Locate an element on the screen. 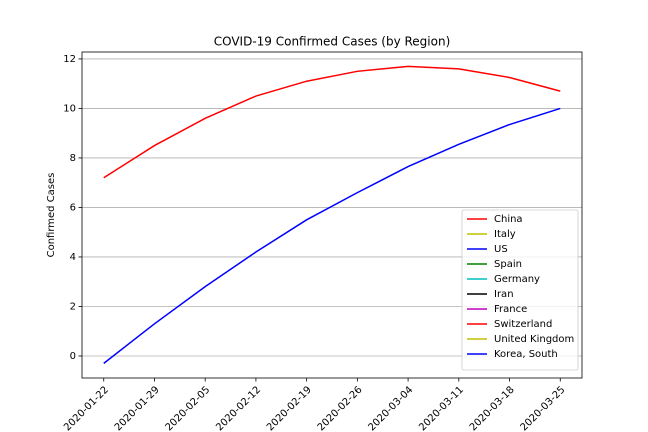 The width and height of the screenshot is (648, 432). legend-label: United Kingdom is located at coordinates (534, 339).